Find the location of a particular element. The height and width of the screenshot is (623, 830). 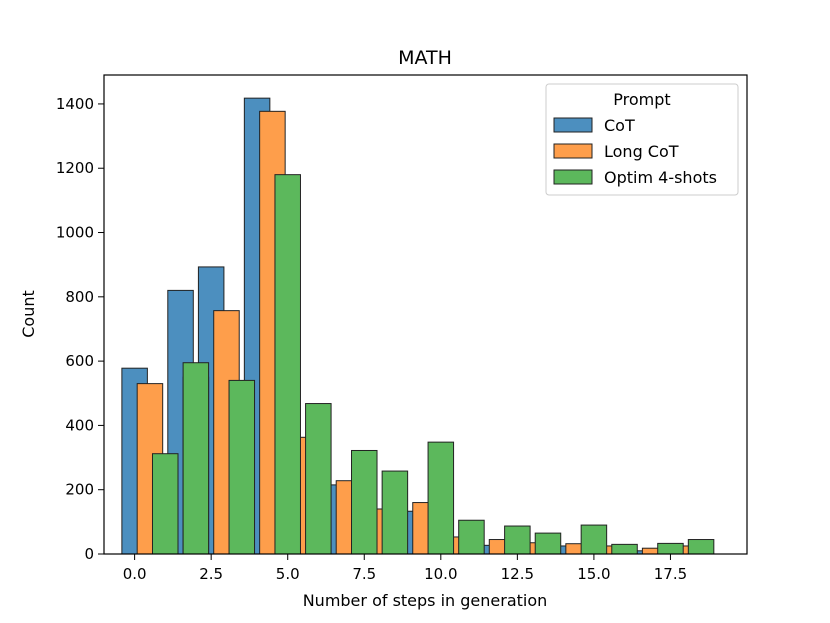

legend: Prompt CoT Long CoT Optim 4-shots is located at coordinates (642, 139).